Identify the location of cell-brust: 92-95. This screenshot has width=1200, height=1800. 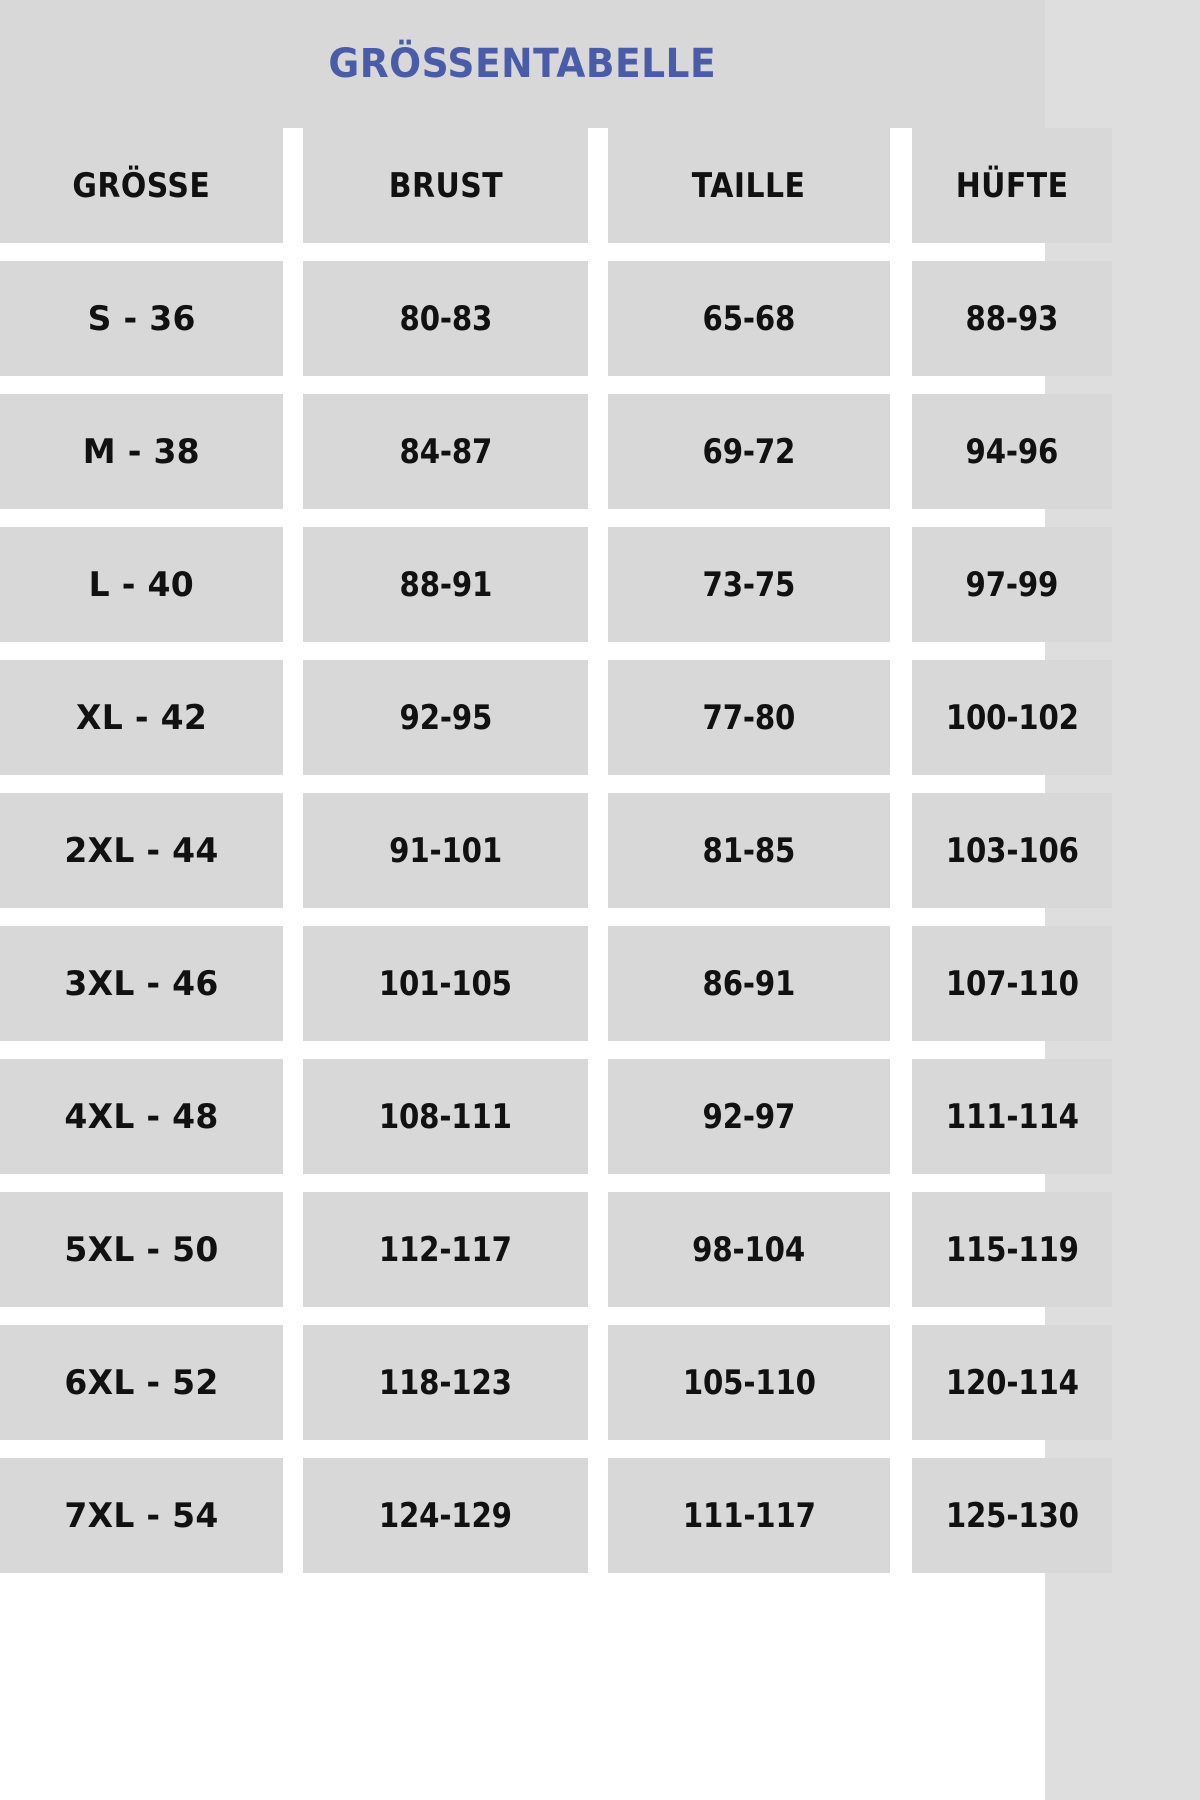
(445, 717).